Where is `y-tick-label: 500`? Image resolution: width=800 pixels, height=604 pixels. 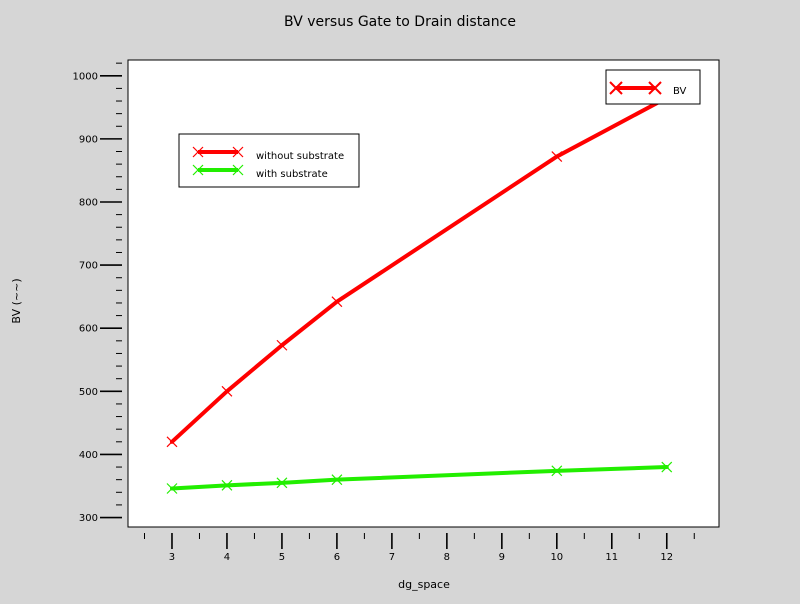
y-tick-label: 500 is located at coordinates (88, 392).